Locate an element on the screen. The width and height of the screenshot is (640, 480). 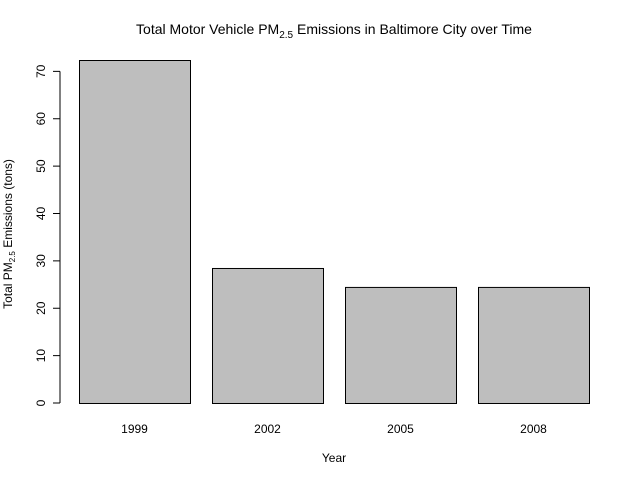
bar-2008 is located at coordinates (534, 345).